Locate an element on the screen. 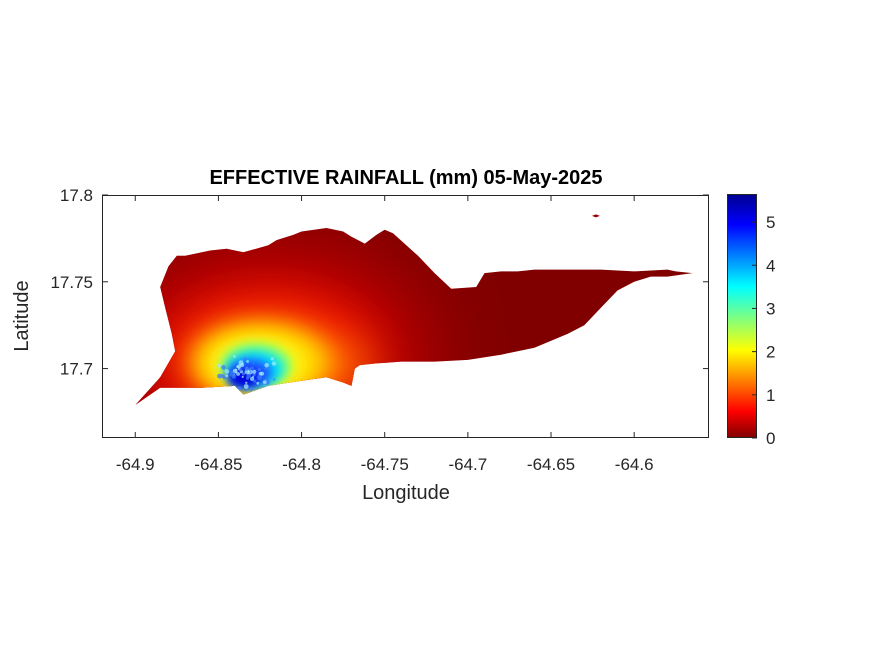 Image resolution: width=875 pixels, height=656 pixels. colorbar: 0 1 2 3 4 5 is located at coordinates (751, 321).